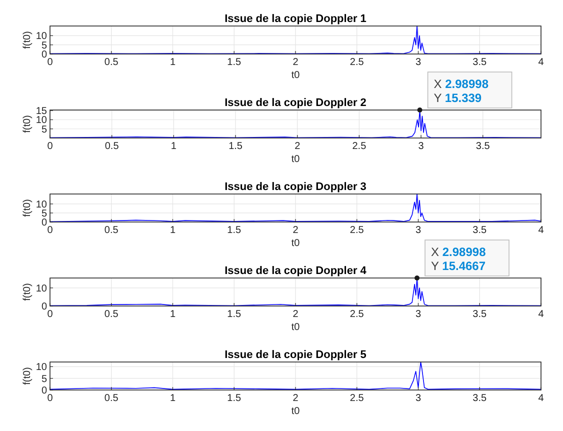 The image size is (563, 431). What do you see at coordinates (461, 91) in the screenshot?
I see `annotation: X 2.98998 Y 15.339` at bounding box center [461, 91].